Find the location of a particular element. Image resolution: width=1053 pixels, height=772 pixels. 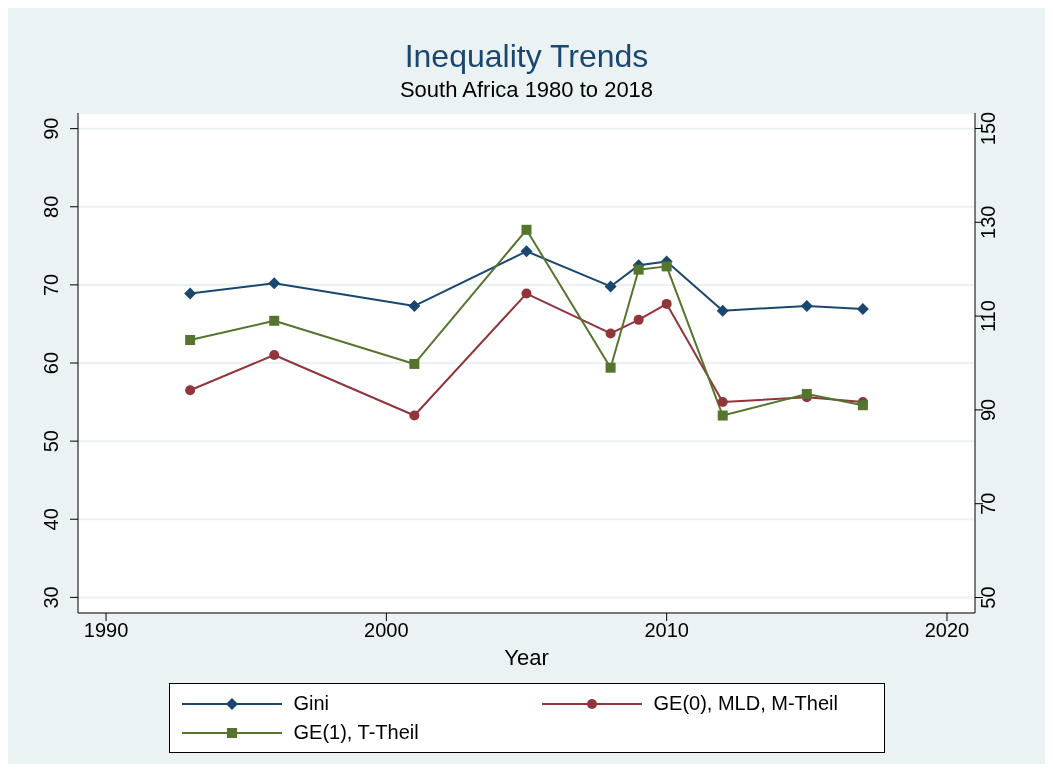

legend-label: GE(1), T-Theil is located at coordinates (356, 732).